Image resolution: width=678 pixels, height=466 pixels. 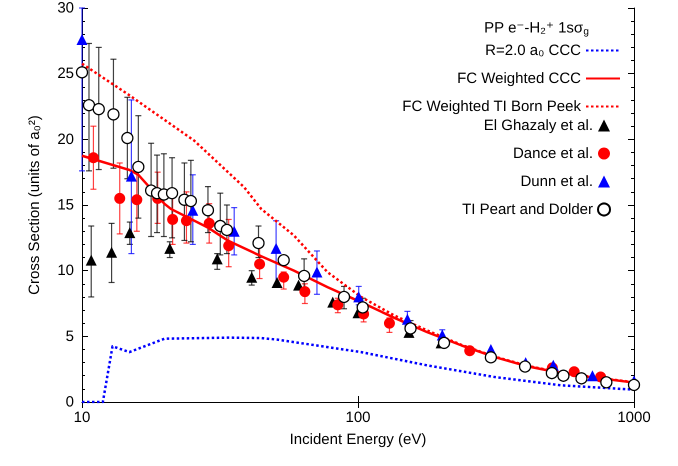 What do you see at coordinates (34, 205) in the screenshot?
I see `y-axis-title: Cross Section (units of a₀²)` at bounding box center [34, 205].